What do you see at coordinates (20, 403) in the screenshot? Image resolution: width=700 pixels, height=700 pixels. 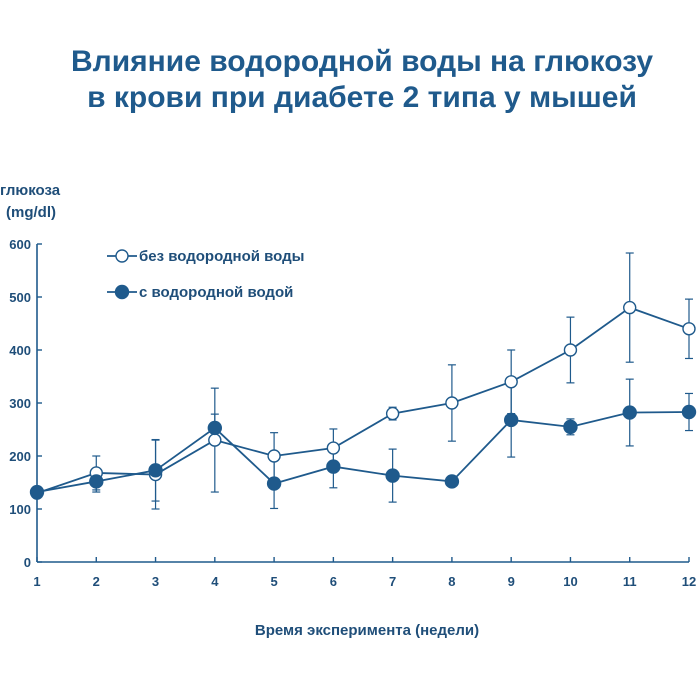 I see `y-tick-label: 300` at bounding box center [20, 403].